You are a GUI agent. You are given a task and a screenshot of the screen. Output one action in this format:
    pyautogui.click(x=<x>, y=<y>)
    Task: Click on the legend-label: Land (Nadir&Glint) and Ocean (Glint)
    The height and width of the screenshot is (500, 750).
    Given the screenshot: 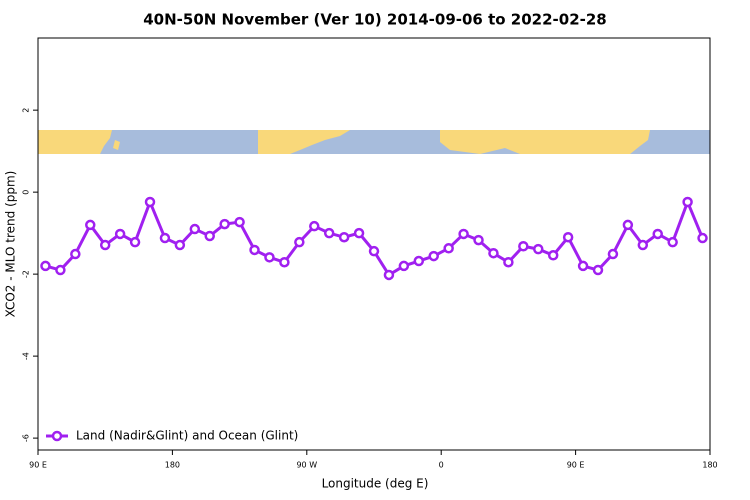 What is the action you would take?
    pyautogui.click(x=187, y=436)
    